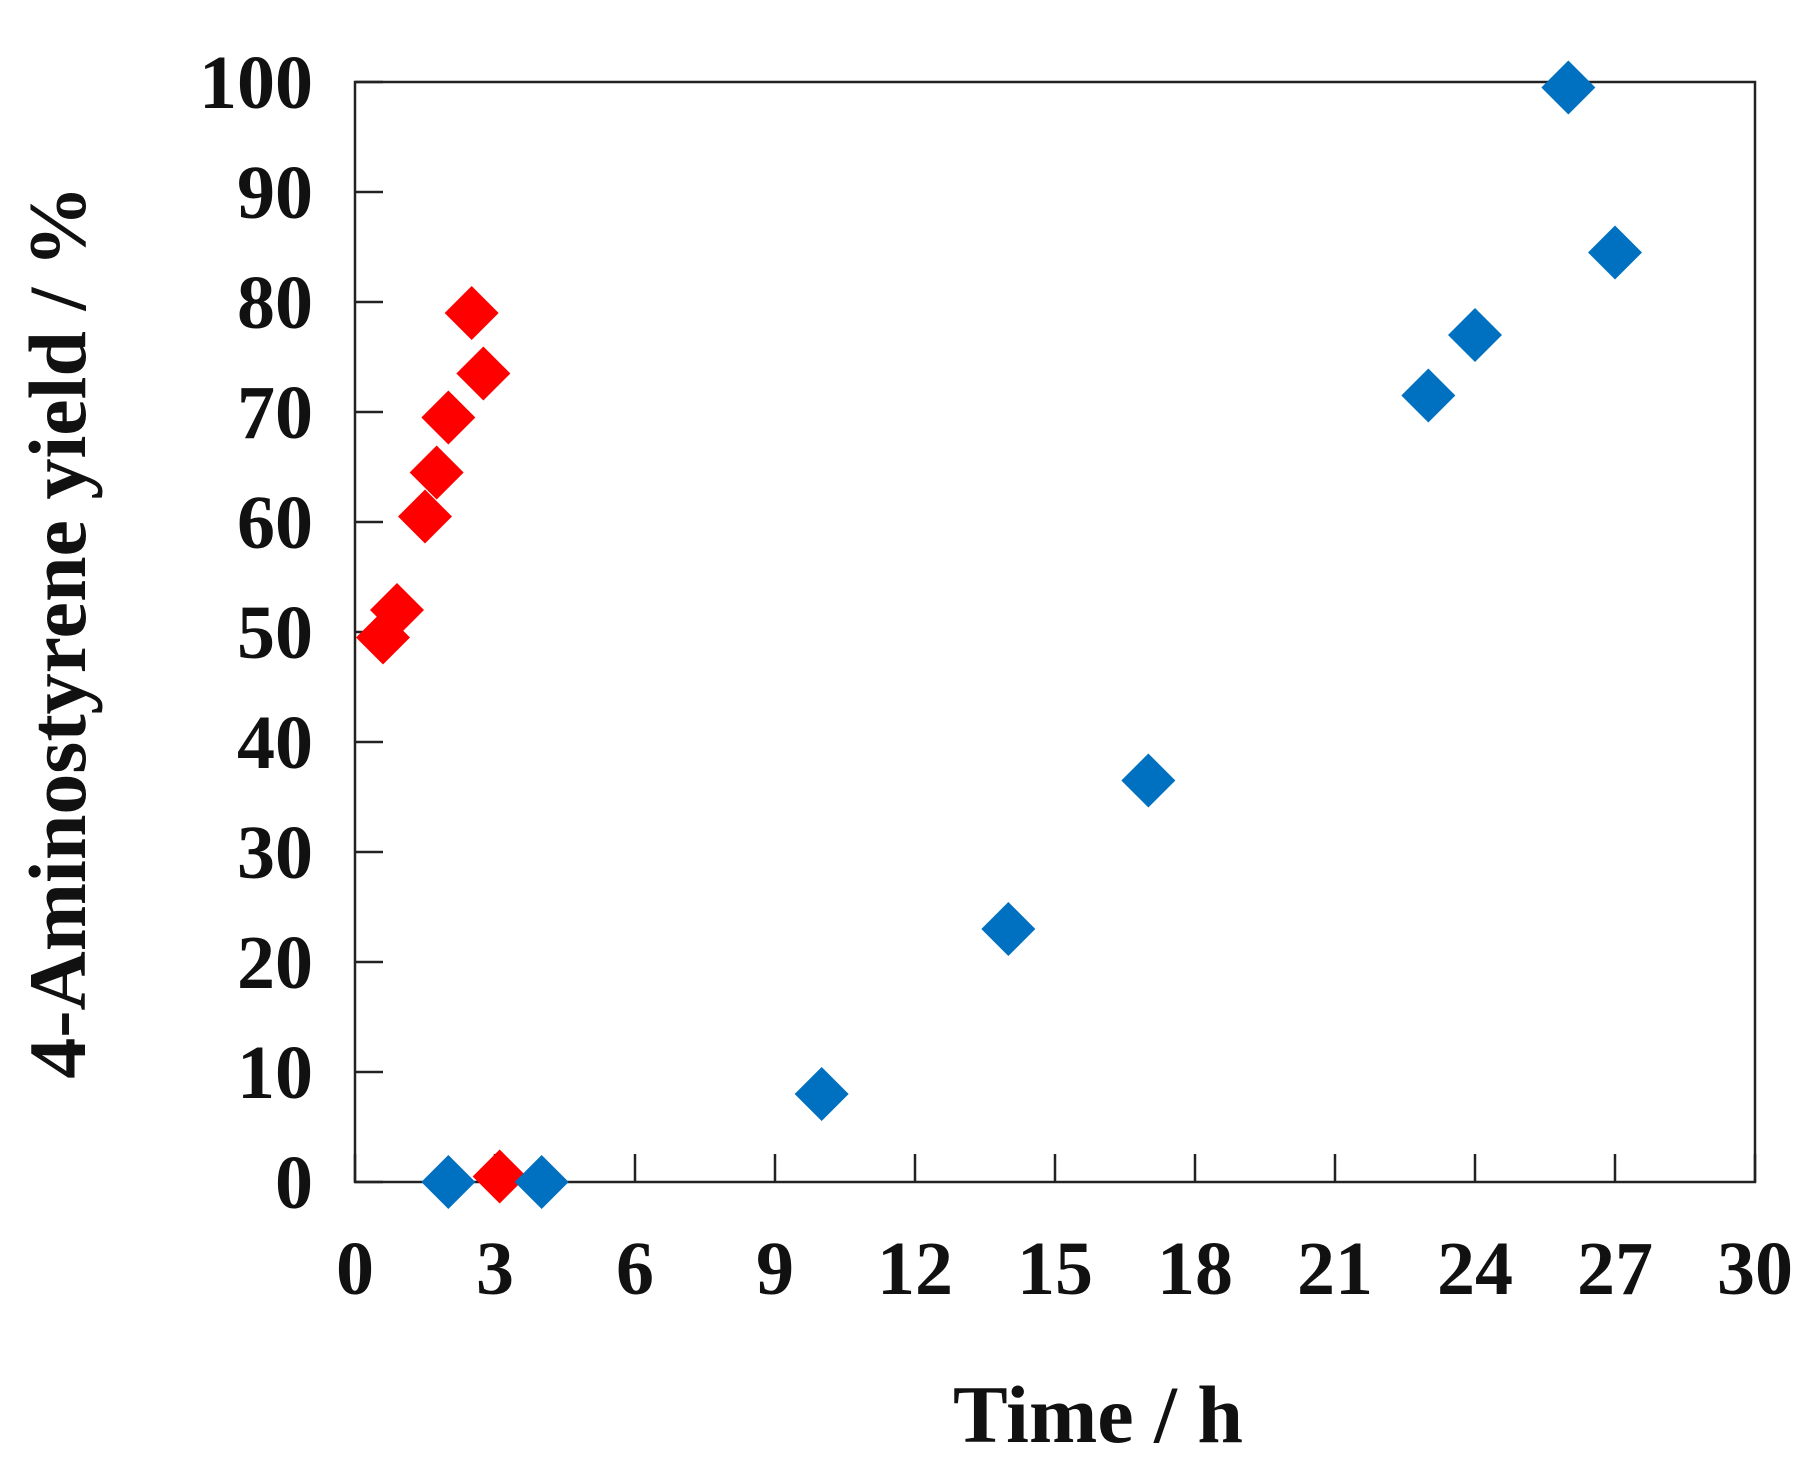 This screenshot has height=1471, width=1820. Describe the element at coordinates (294, 1183) in the screenshot. I see `y-tick-label: 0` at that location.